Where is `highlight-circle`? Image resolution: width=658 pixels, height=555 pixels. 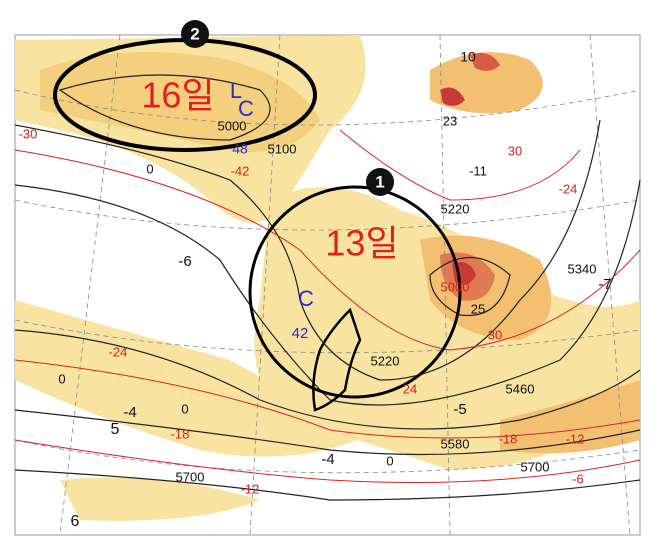
highlight-circle is located at coordinates (355, 292).